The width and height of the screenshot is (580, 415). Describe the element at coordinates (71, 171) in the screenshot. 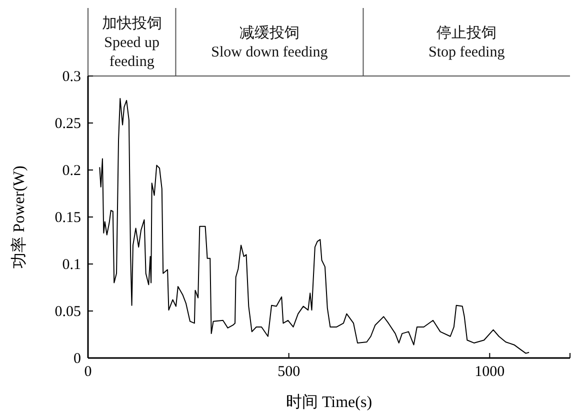

I see `y-tick-label: 0.2` at that location.